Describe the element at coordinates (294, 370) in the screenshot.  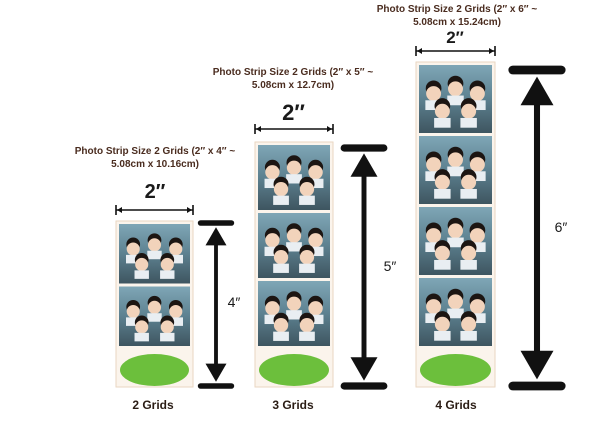
I see `strip-2-footer-oval` at that location.